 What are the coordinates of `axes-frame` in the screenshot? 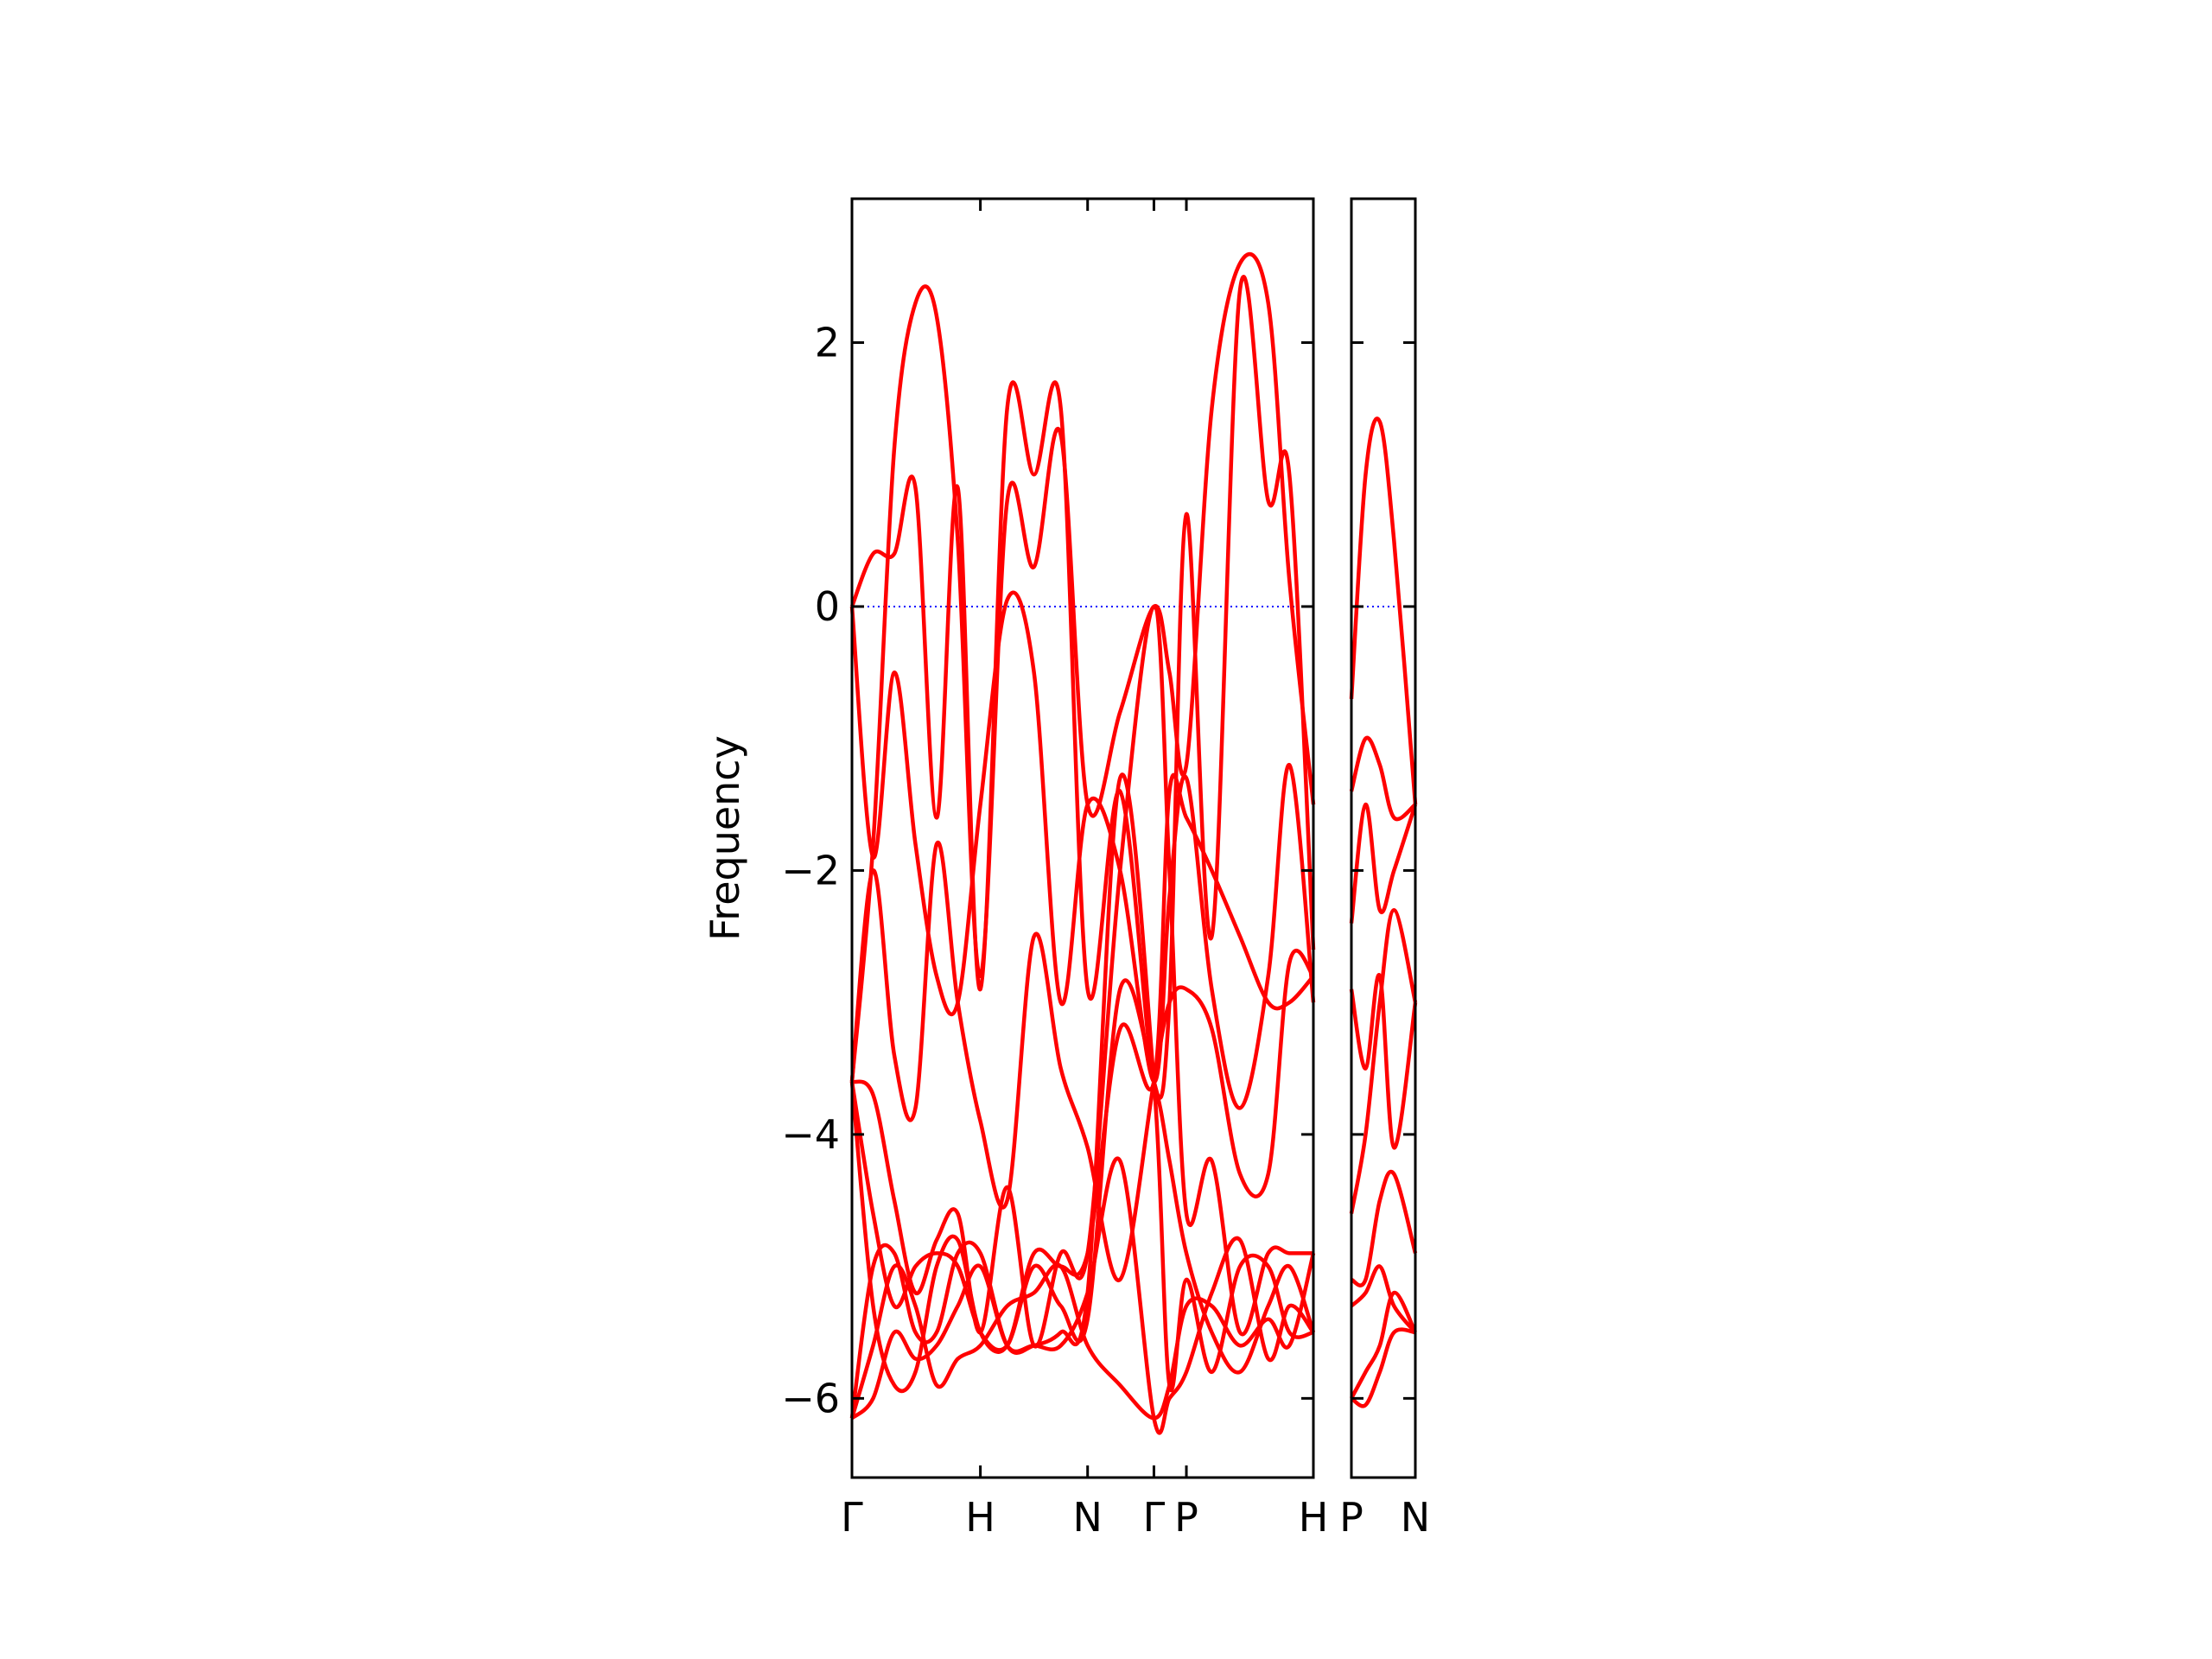 It's located at (1383, 838).